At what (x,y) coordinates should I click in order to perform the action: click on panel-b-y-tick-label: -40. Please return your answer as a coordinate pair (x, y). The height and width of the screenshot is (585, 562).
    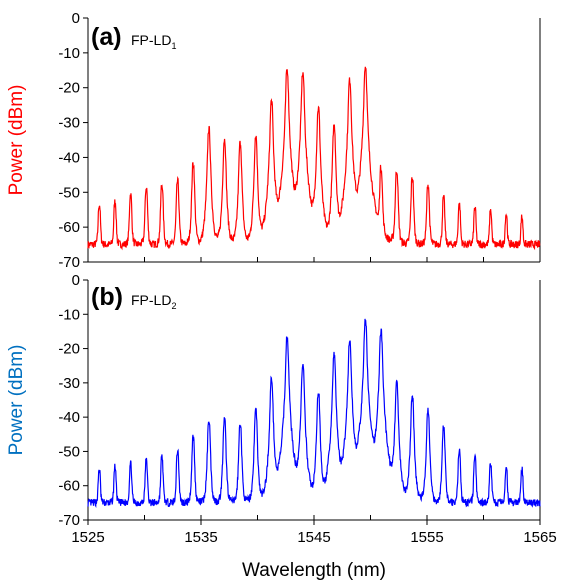
    Looking at the image, I should click on (69, 417).